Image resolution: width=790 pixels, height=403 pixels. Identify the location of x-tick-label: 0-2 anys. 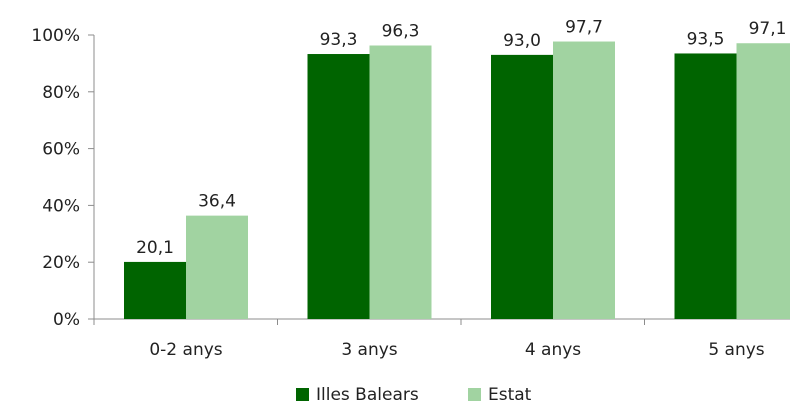
(185, 350).